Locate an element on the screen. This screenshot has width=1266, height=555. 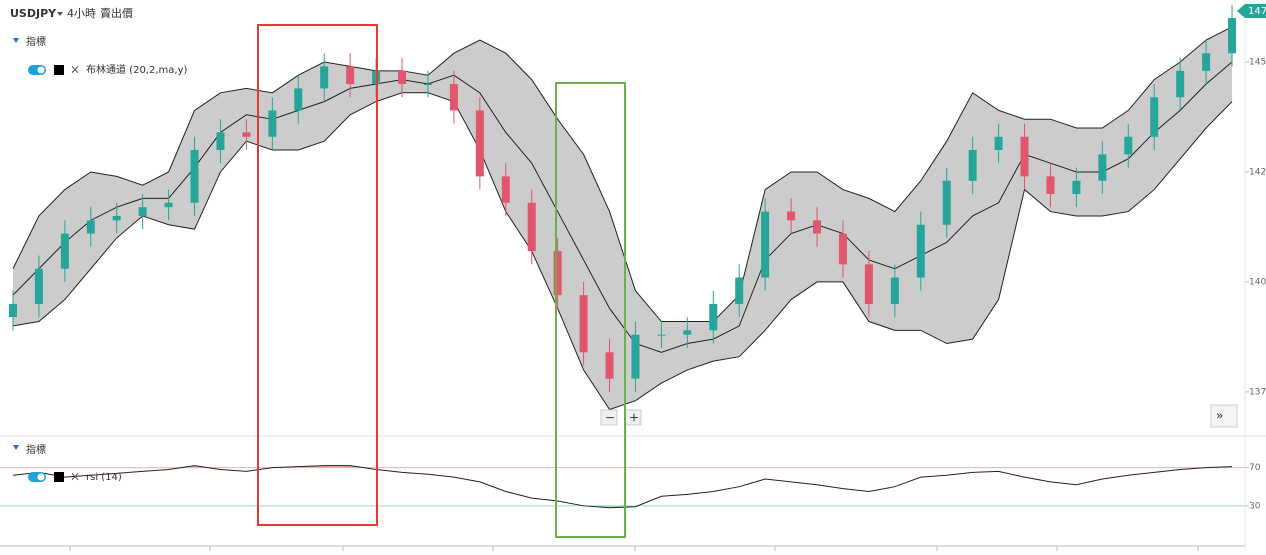
y-tick-label: 140 is located at coordinates (1257, 282).